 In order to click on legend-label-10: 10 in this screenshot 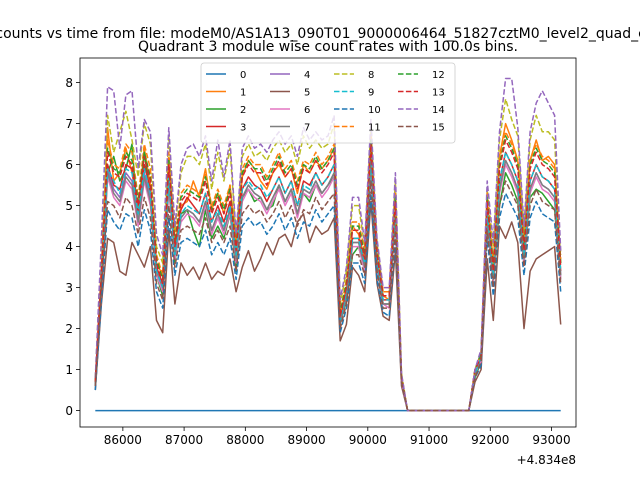, I will do `click(374, 110)`.